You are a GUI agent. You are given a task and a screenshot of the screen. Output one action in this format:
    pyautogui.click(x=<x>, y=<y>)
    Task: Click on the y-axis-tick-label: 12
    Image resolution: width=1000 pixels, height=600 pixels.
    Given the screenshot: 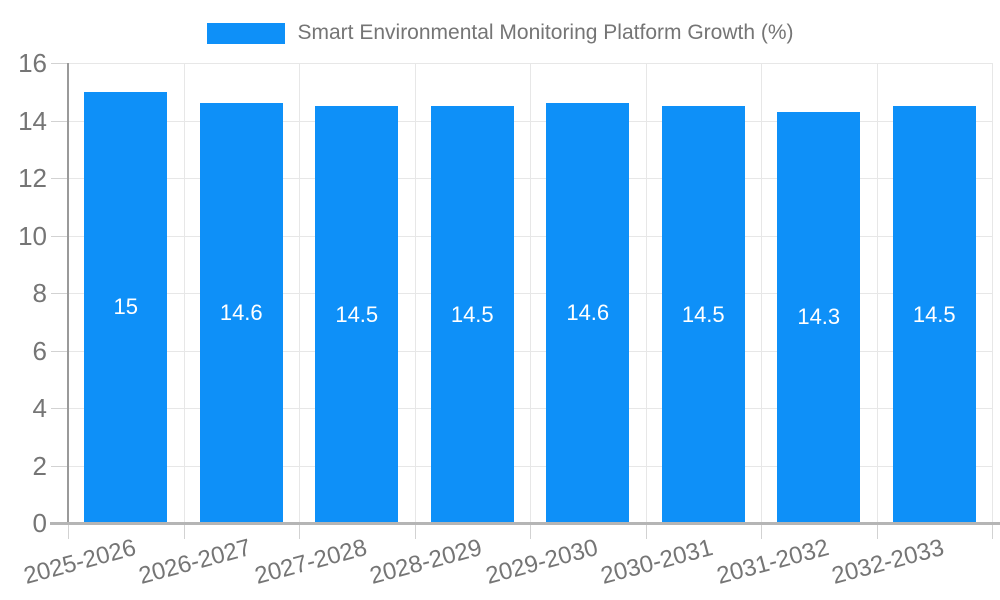 What is the action you would take?
    pyautogui.click(x=32, y=178)
    